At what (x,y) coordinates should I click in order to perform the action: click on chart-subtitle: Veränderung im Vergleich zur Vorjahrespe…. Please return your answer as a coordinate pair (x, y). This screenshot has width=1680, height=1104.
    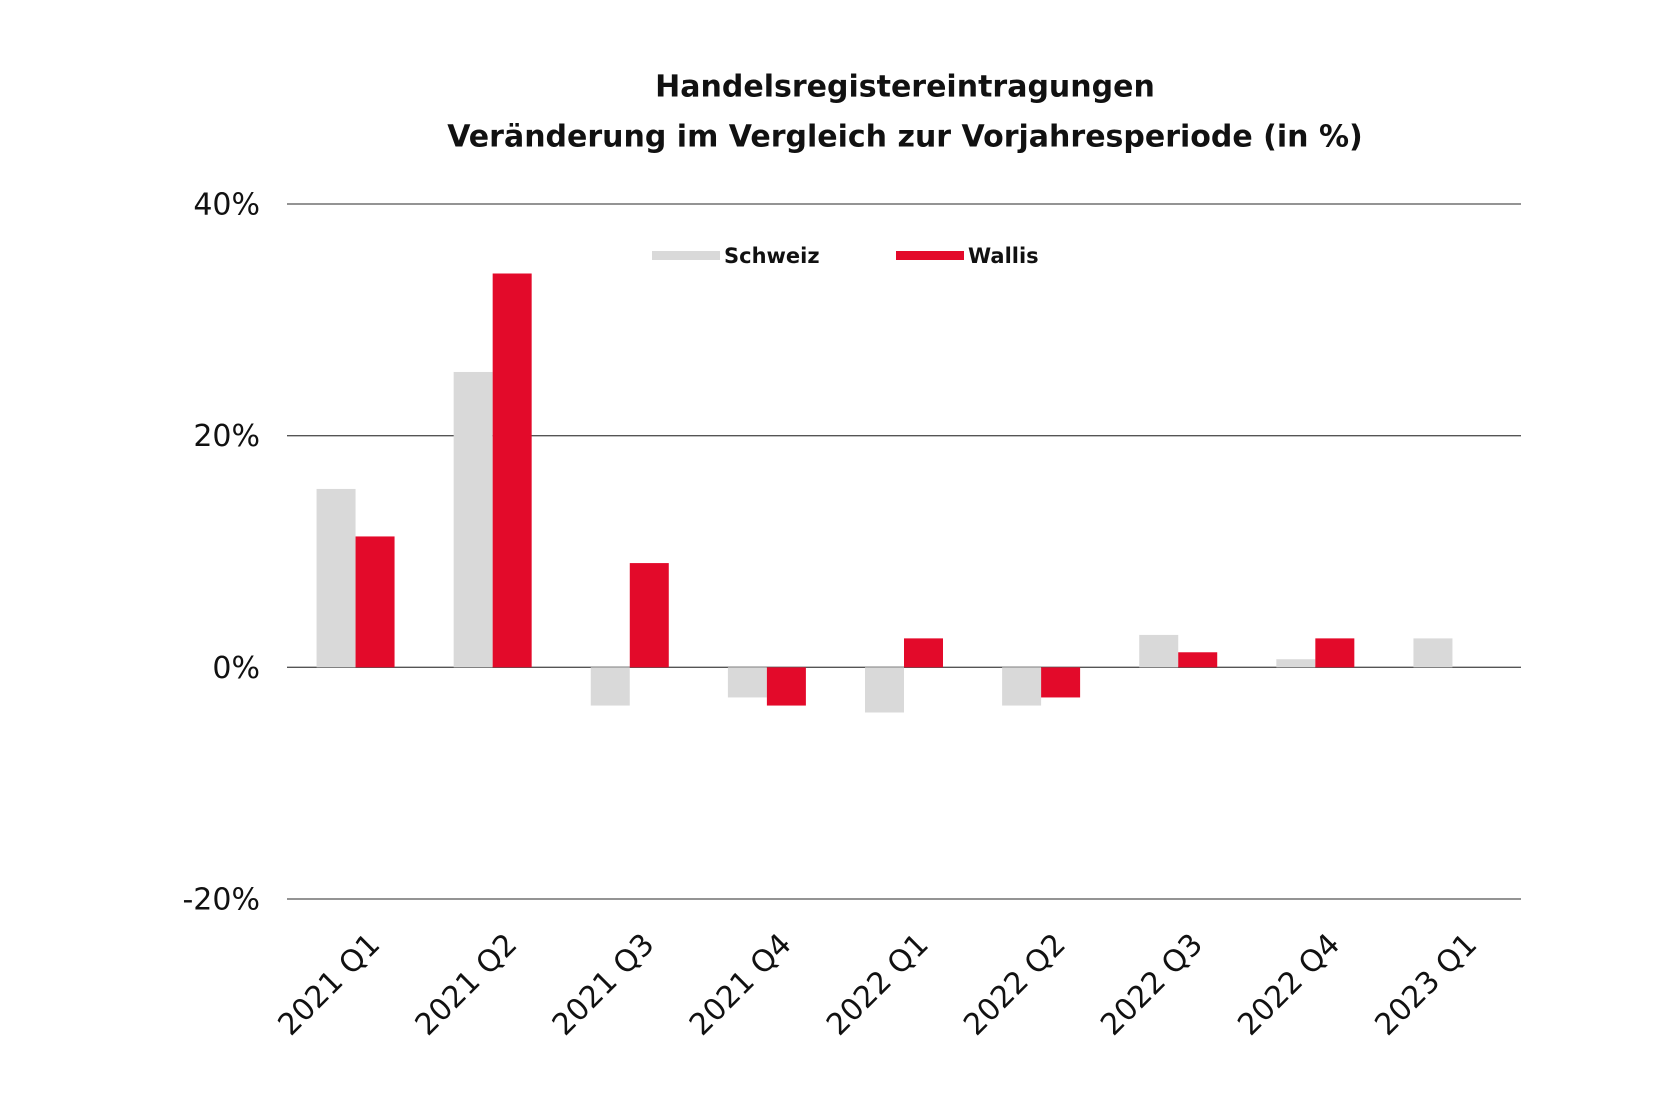
    Looking at the image, I should click on (905, 137).